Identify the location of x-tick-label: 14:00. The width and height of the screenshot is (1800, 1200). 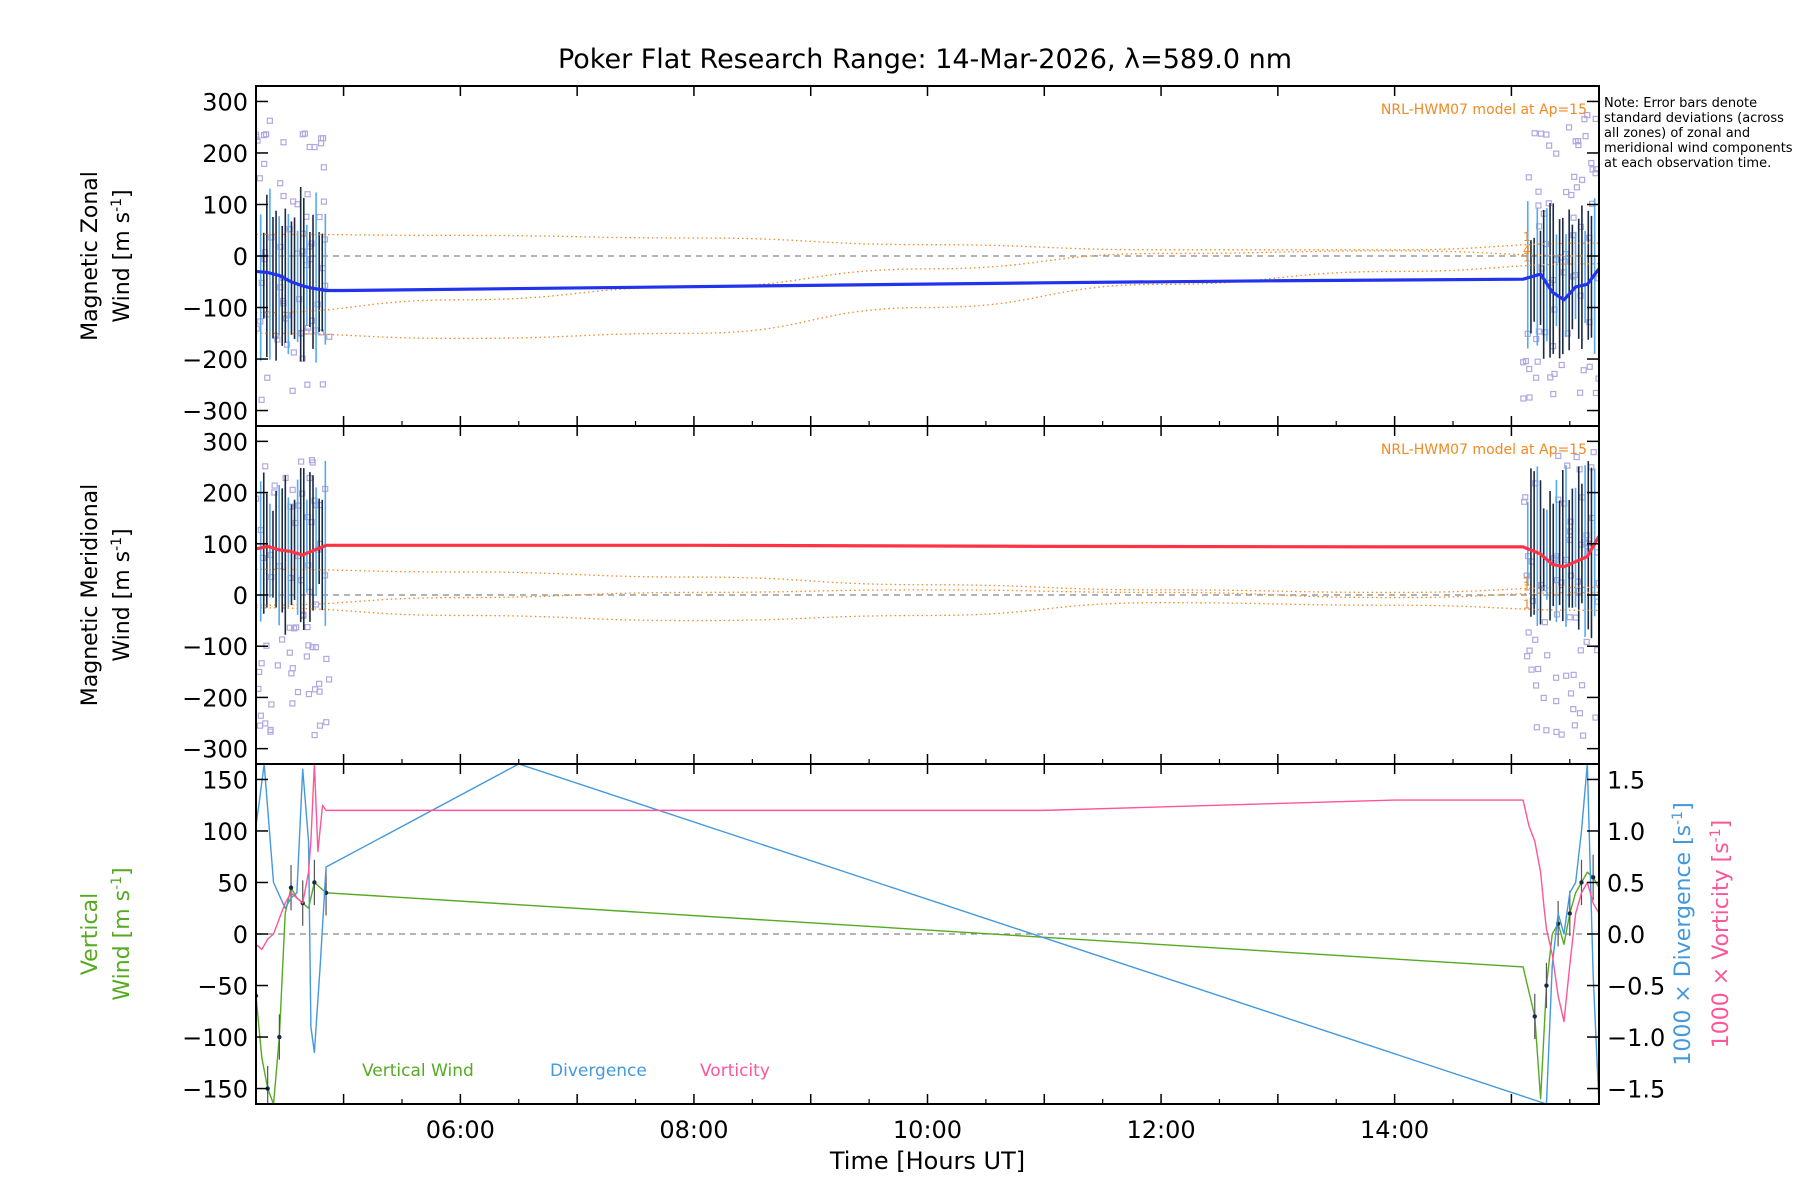
(1394, 1130).